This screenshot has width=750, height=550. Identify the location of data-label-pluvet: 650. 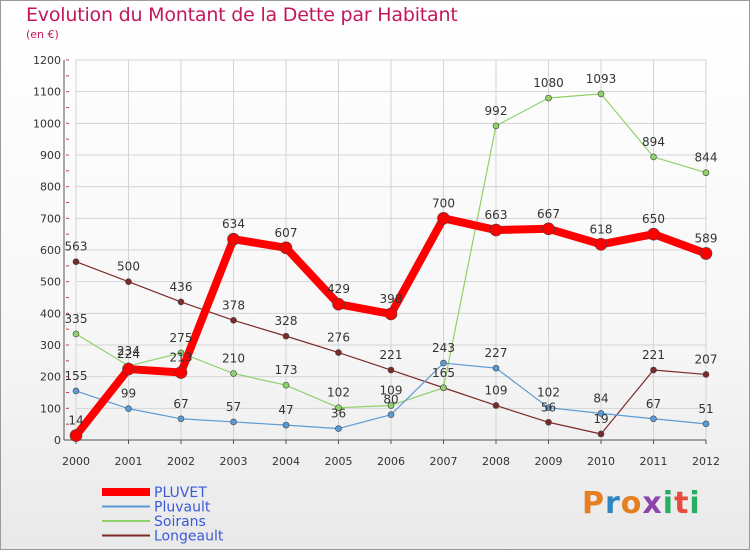
(653, 219).